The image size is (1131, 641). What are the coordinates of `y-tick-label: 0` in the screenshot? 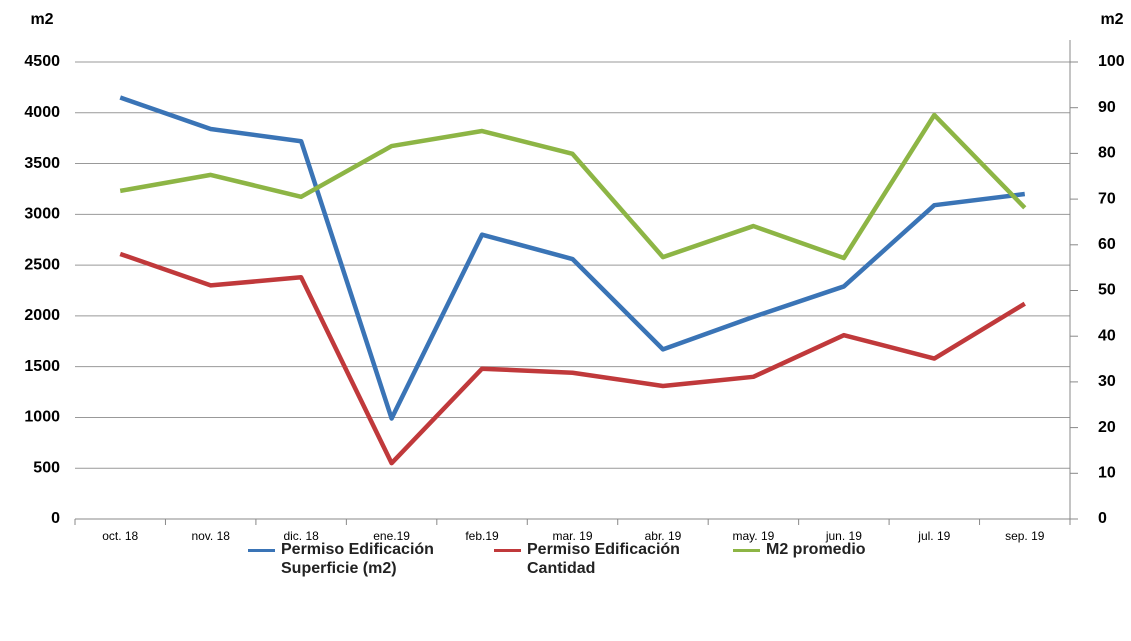 It's located at (55, 518).